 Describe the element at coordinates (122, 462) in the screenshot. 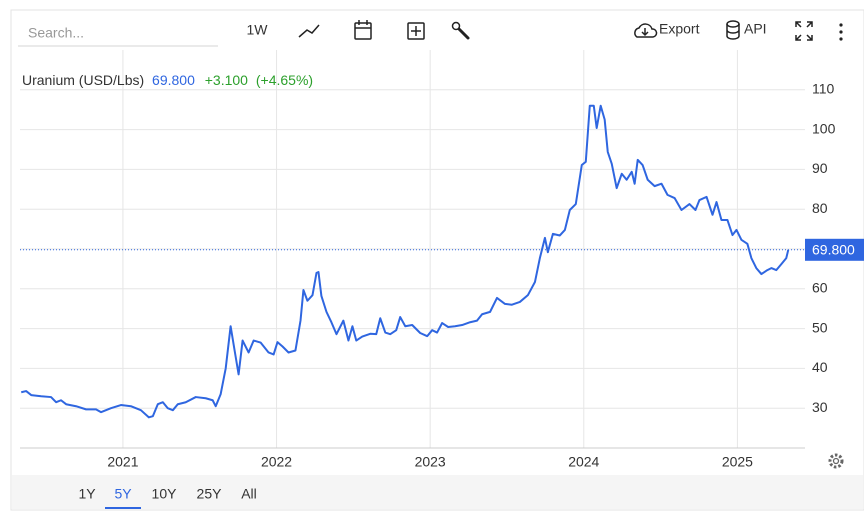

I see `x-tick-label: 2021` at that location.